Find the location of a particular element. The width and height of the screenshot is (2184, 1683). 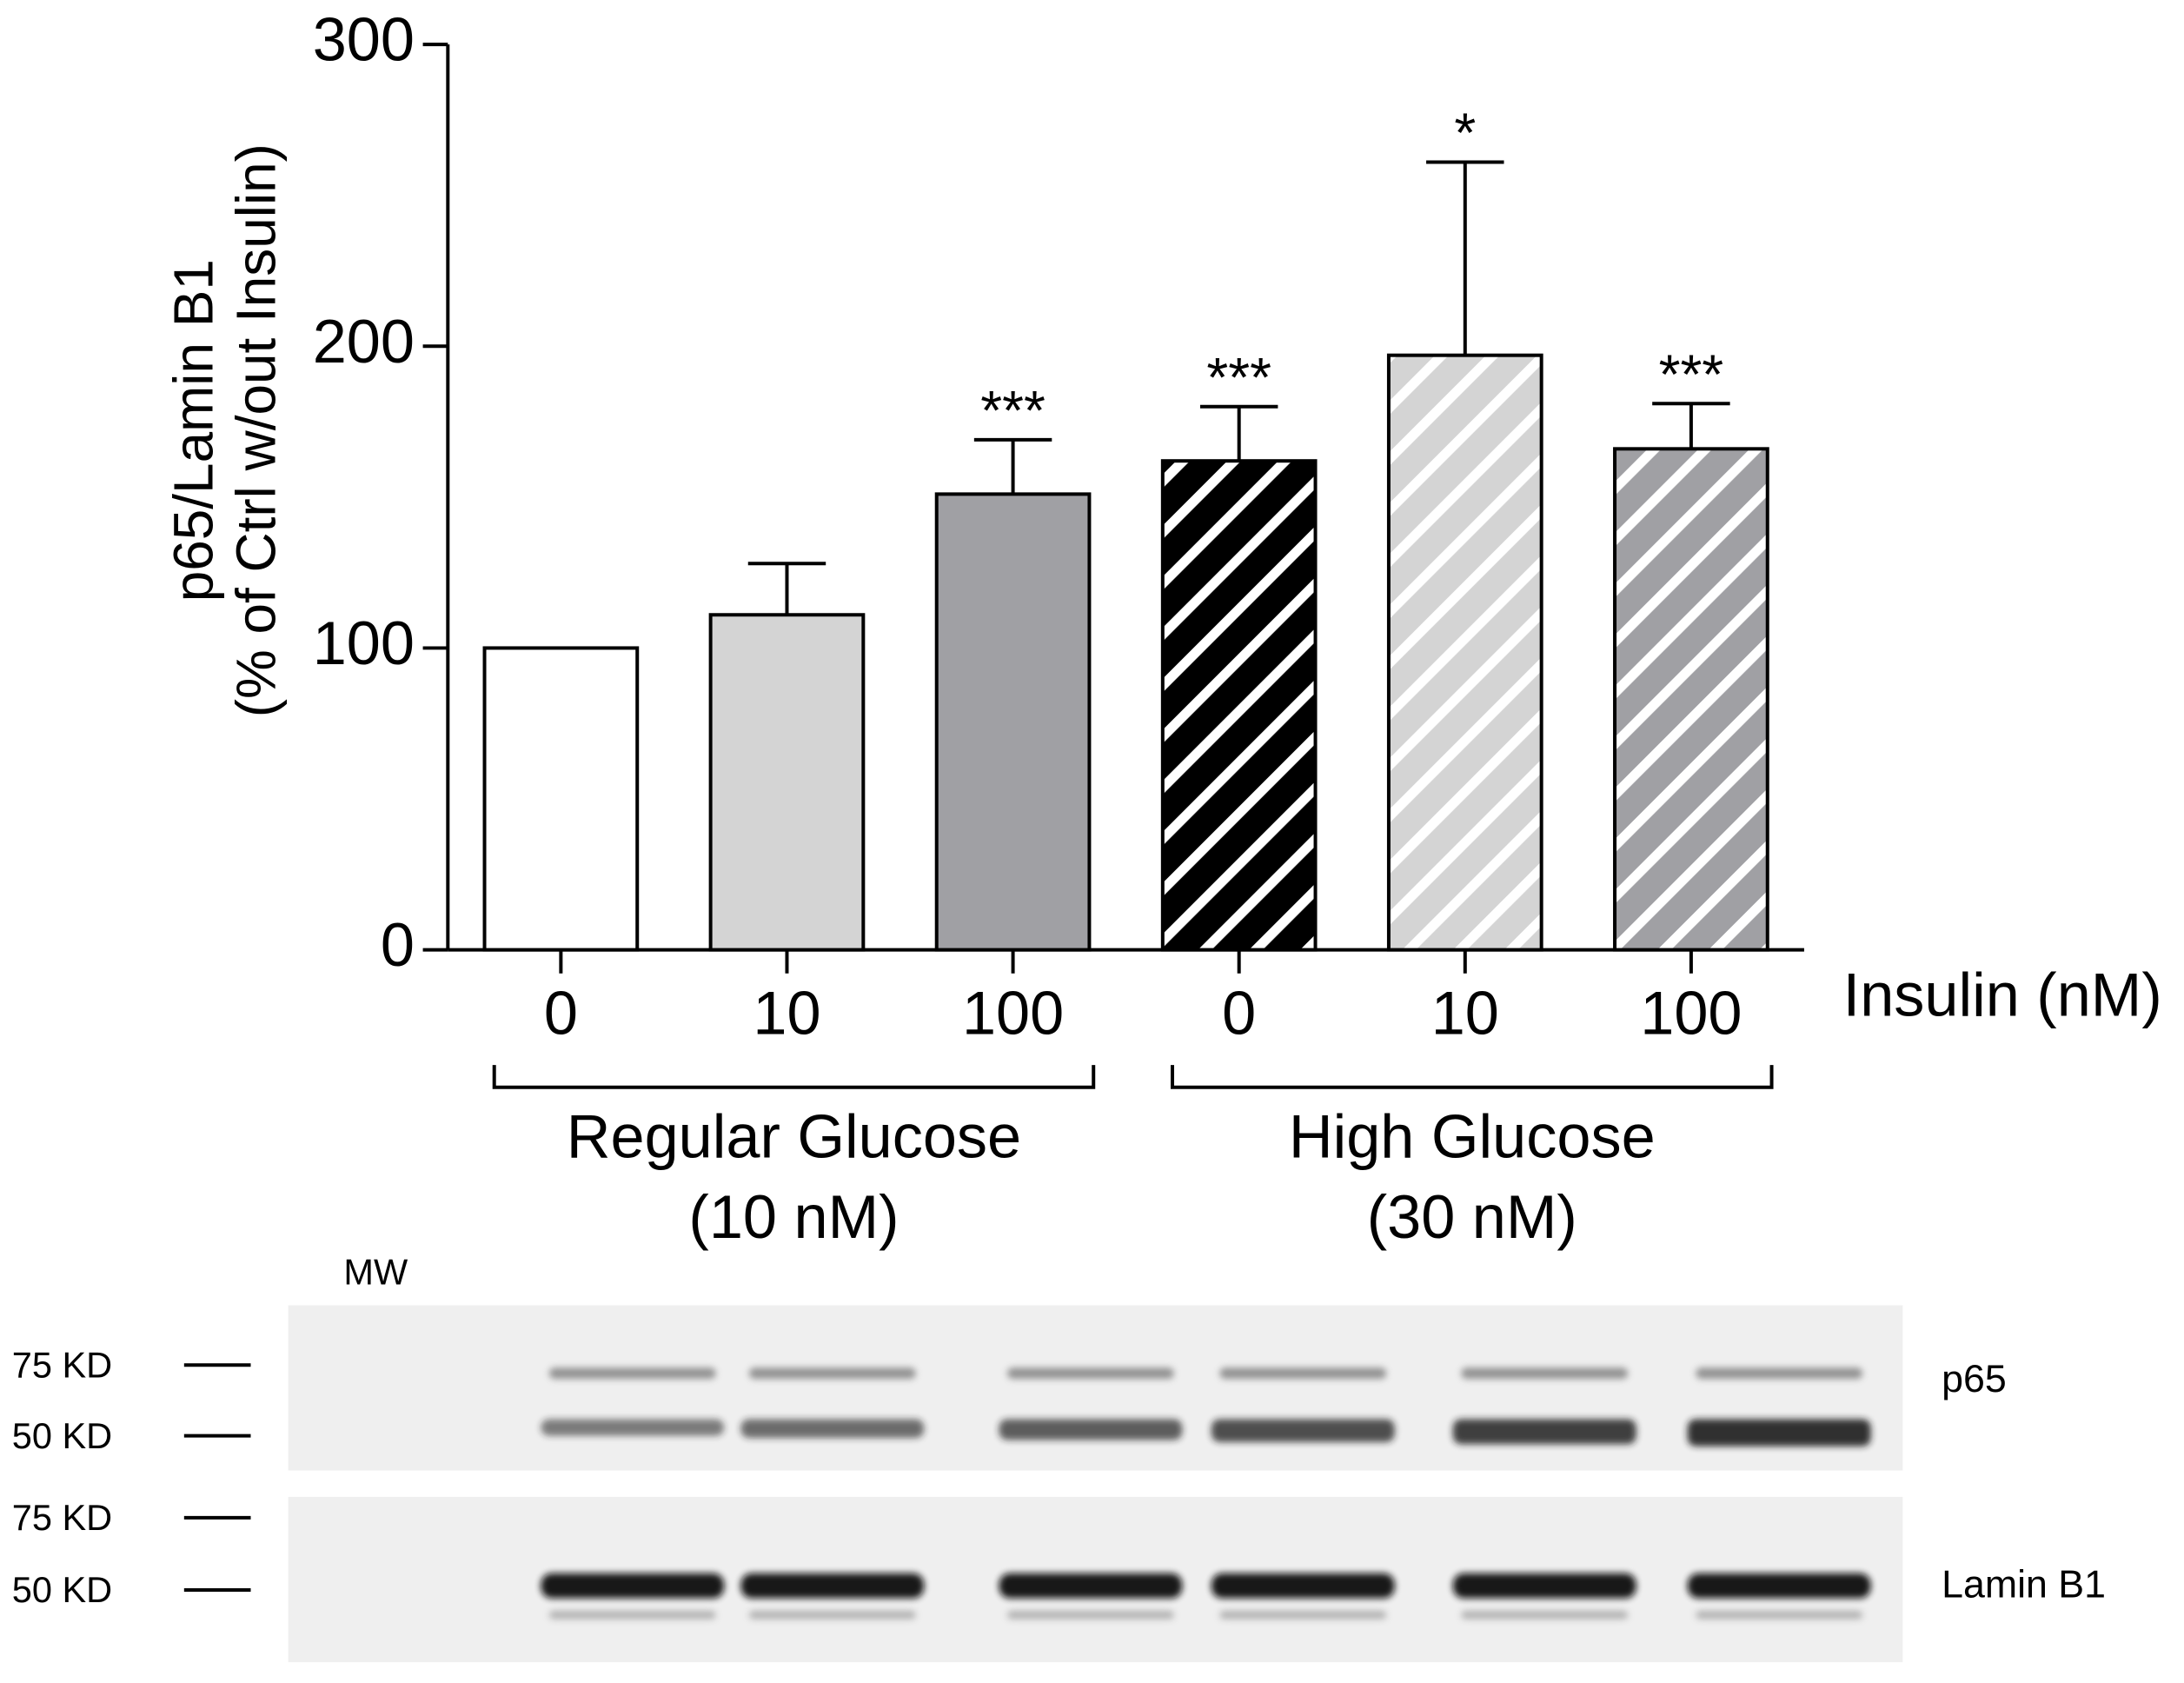

y-tick-label: 300 is located at coordinates (364, 39).